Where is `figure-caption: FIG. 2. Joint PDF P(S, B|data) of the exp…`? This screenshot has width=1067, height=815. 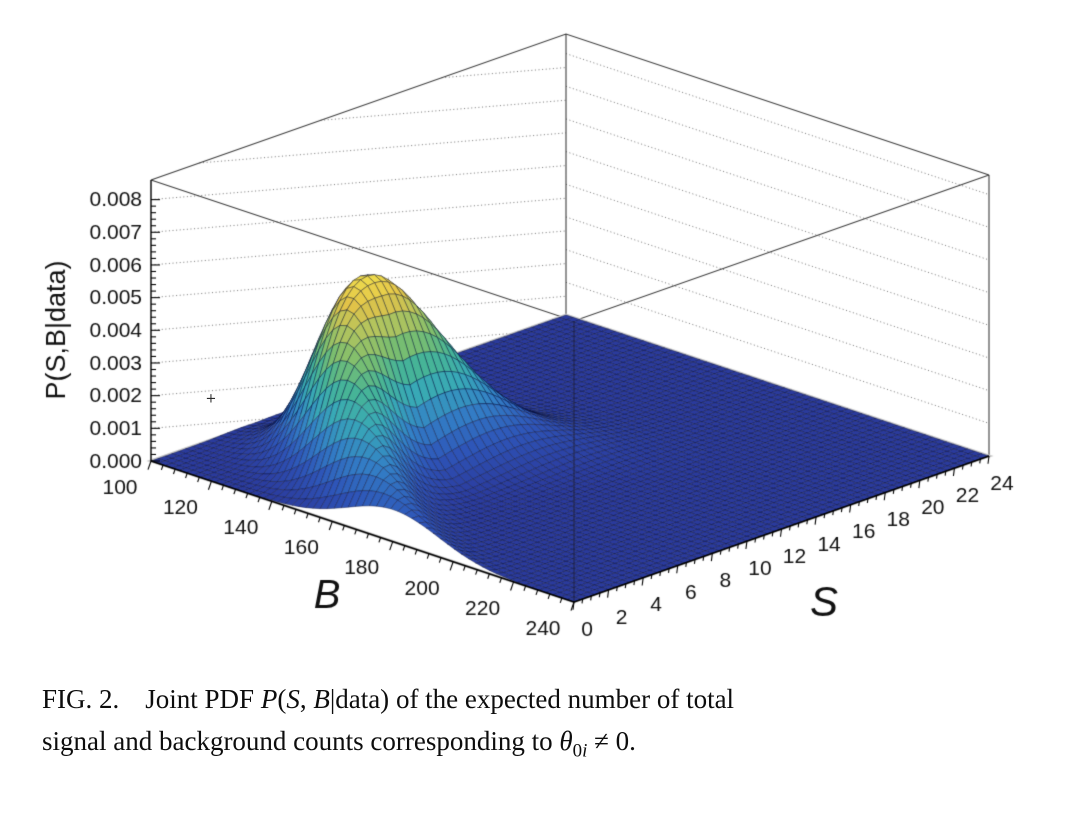
figure-caption: FIG. 2. Joint PDF P(S, B|data) of the exp… is located at coordinates (534, 720).